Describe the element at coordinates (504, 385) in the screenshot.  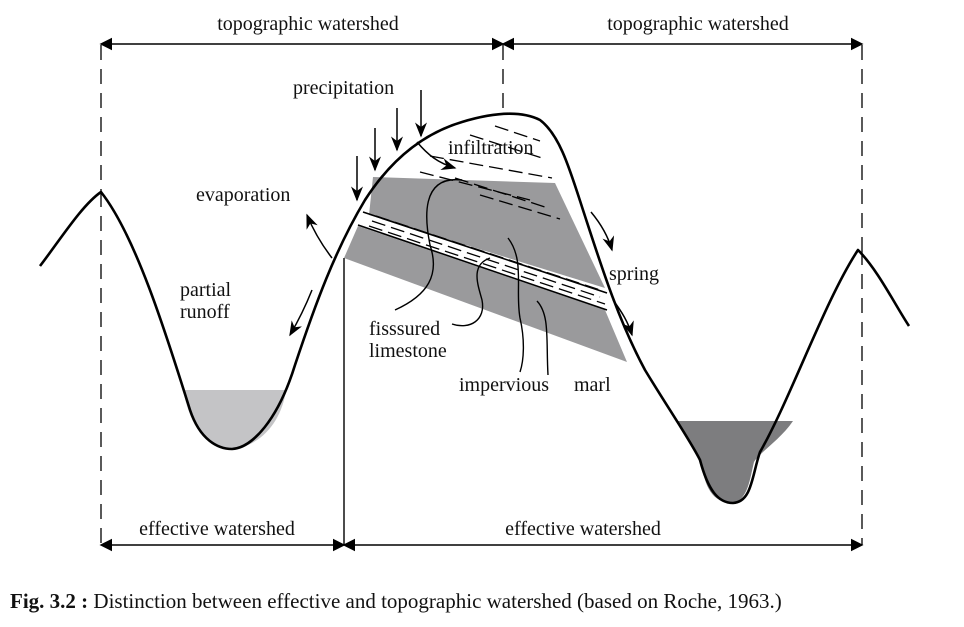
I see `impervious-label: impervious` at that location.